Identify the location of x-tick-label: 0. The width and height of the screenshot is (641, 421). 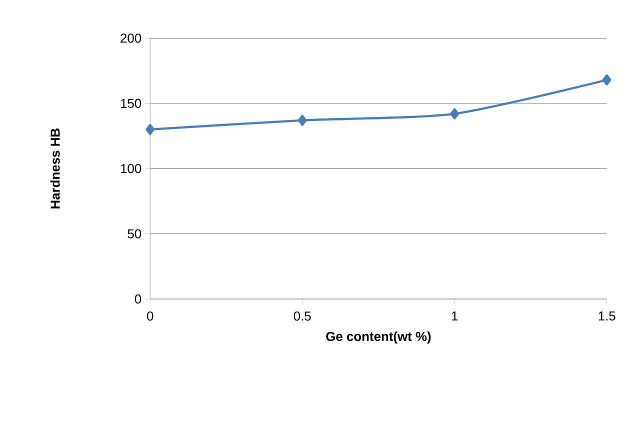
(150, 316).